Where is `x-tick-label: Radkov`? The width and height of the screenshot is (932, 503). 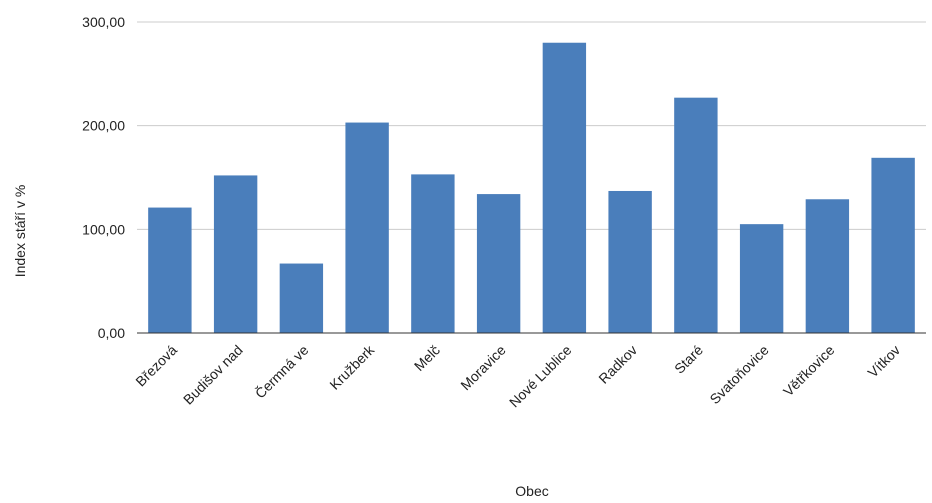 x-tick-label: Radkov is located at coordinates (617, 364).